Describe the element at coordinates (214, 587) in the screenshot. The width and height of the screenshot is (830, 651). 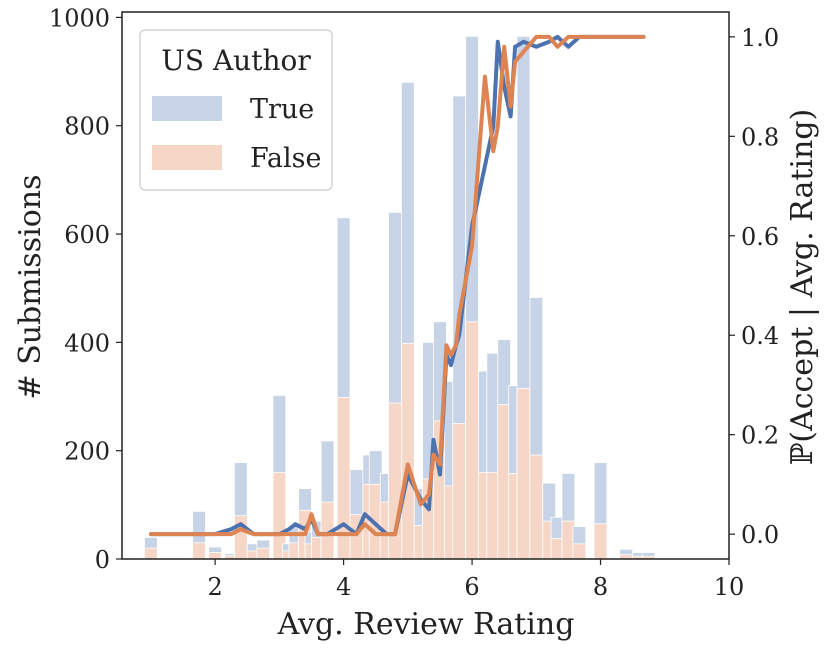
I see `x-tick-label: 2` at that location.